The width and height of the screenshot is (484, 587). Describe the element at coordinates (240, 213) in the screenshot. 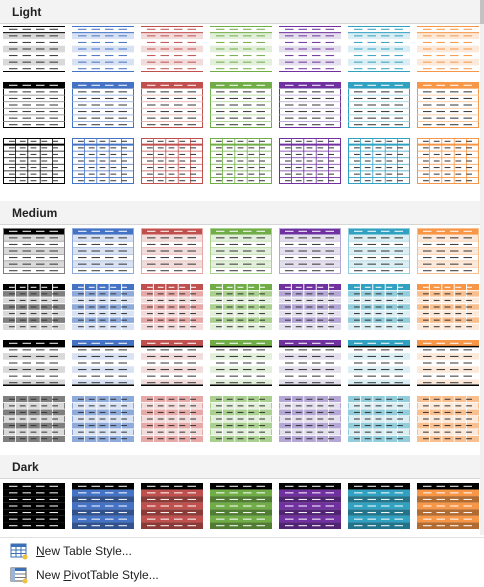

I see `section-header-medium: Medium` at that location.